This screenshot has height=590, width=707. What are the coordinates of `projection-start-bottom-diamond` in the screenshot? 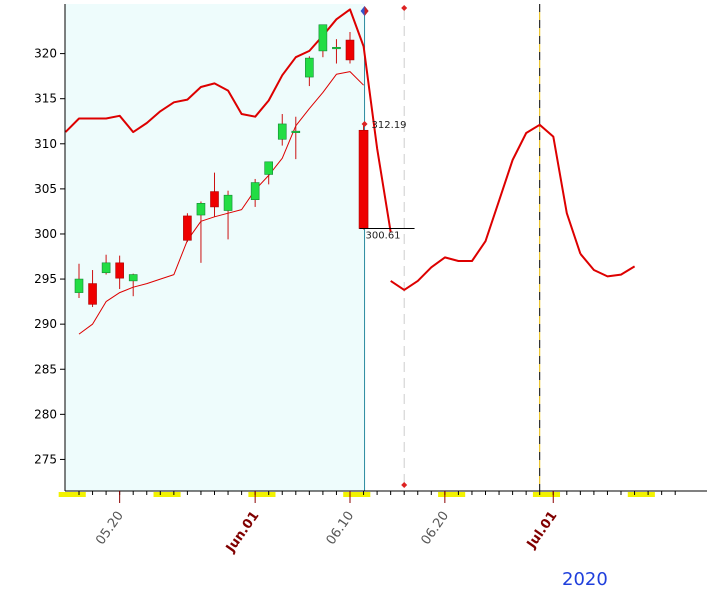 It's located at (404, 485).